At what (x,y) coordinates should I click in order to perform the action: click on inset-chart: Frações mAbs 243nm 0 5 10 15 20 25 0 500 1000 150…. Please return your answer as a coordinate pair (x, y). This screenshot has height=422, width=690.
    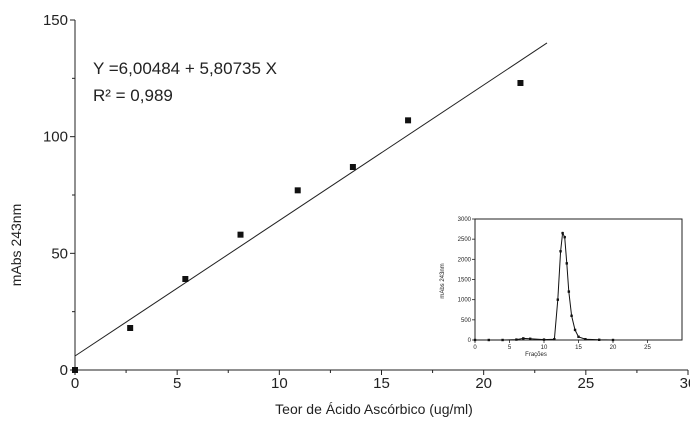
    Looking at the image, I should click on (561, 287).